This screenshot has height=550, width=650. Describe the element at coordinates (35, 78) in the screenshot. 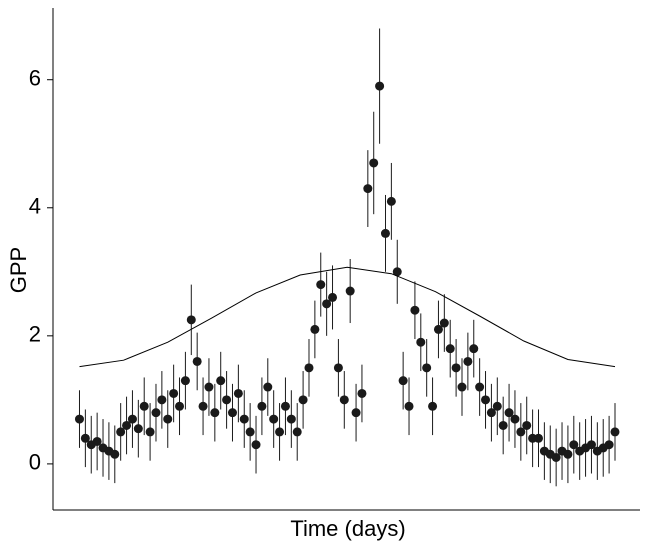

I see `y-tick-label: 6` at that location.